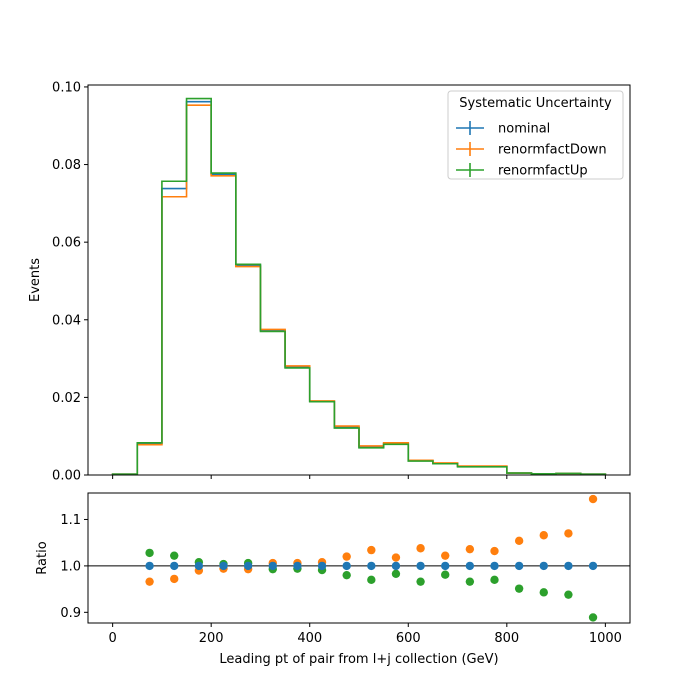  What do you see at coordinates (66, 165) in the screenshot?
I see `main-y-tick-label: 0.08` at bounding box center [66, 165].